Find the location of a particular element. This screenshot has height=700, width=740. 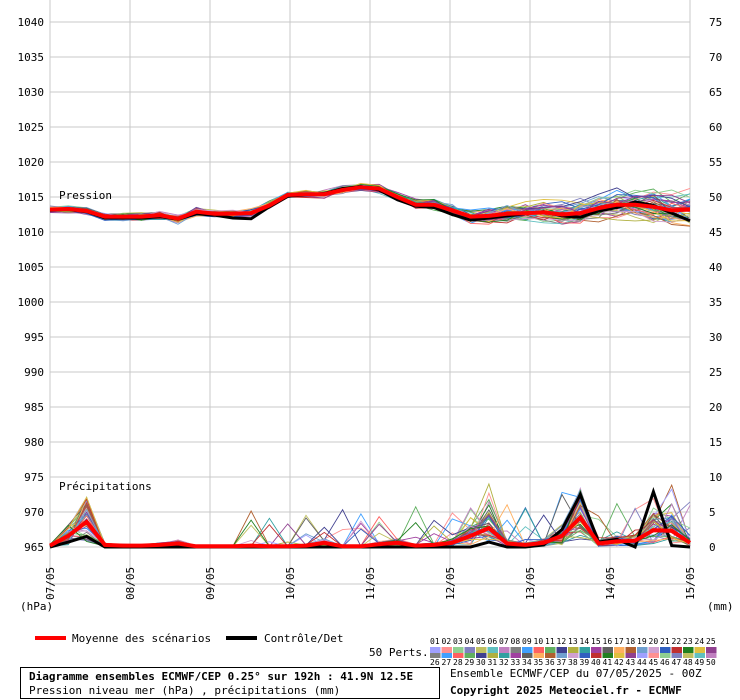

left-tick-label: 1000 is located at coordinates (31, 302).